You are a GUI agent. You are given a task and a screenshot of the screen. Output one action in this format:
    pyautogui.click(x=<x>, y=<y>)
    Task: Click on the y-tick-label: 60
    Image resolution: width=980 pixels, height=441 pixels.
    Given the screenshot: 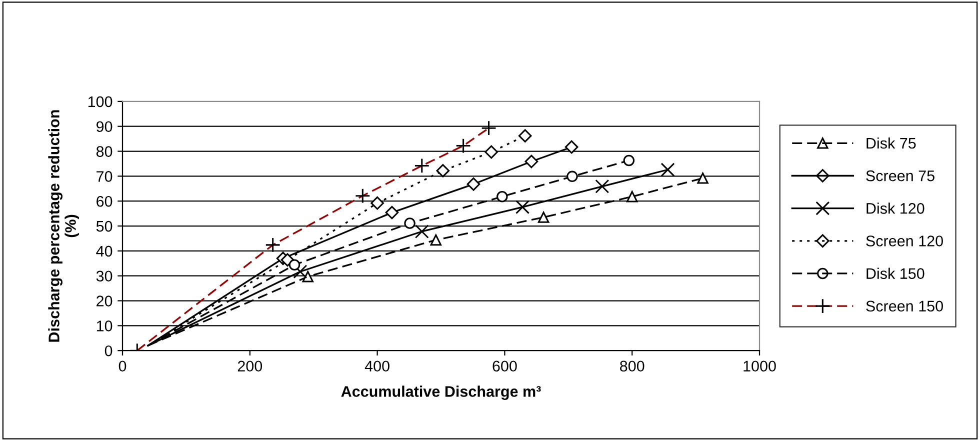 What is the action you would take?
    pyautogui.click(x=104, y=201)
    